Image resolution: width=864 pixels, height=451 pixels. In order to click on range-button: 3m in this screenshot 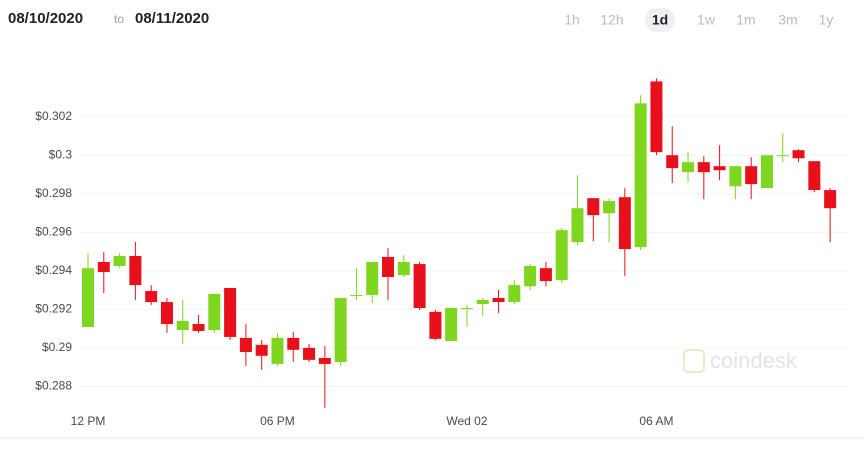, I will do `click(787, 20)`.